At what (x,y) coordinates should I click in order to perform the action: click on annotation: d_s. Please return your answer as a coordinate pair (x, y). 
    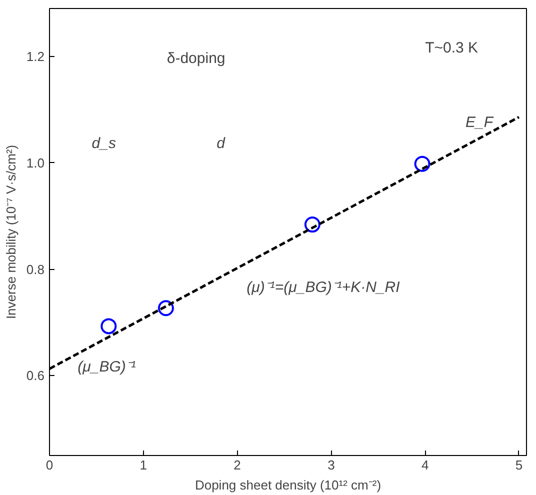
    Looking at the image, I should click on (104, 143).